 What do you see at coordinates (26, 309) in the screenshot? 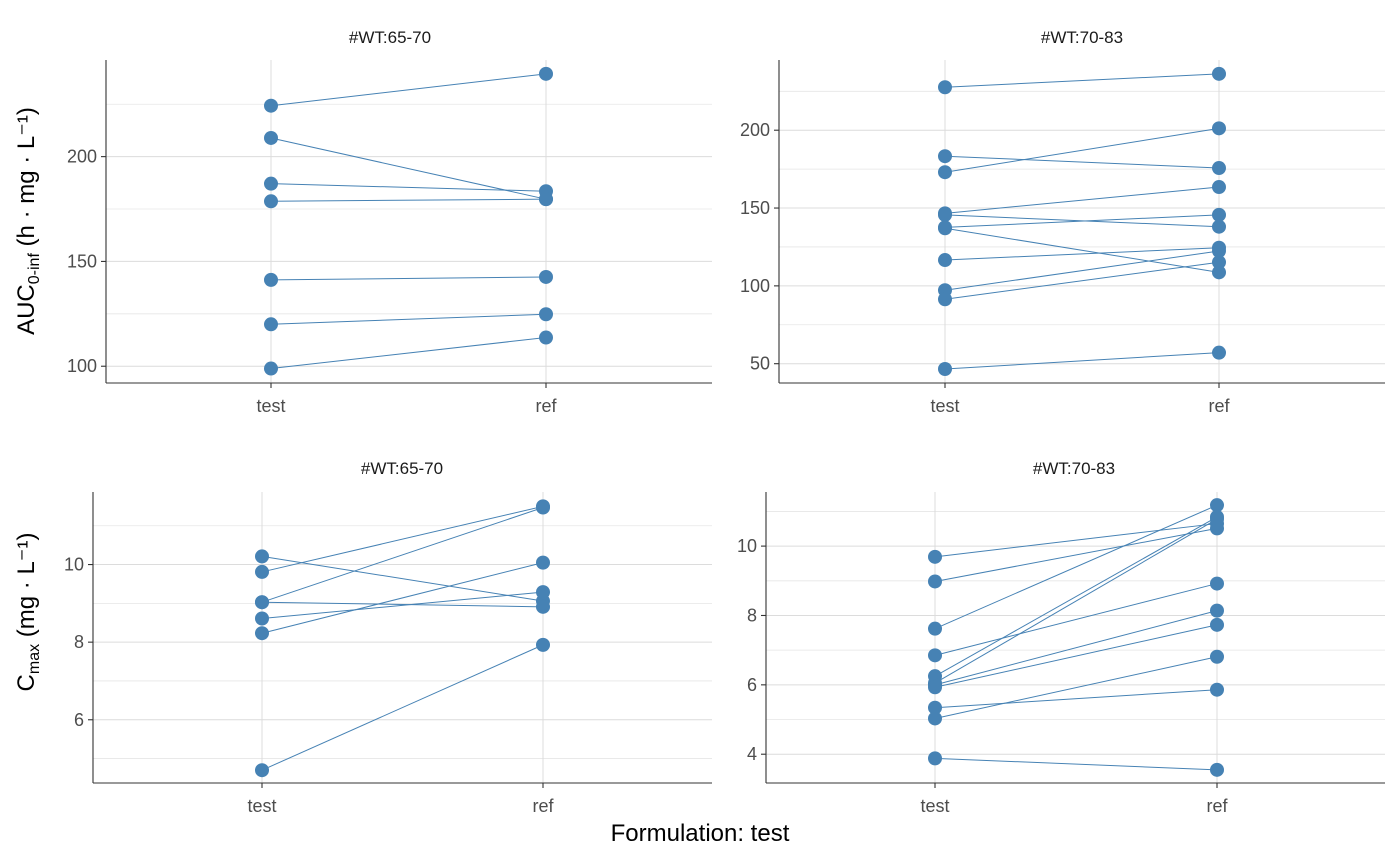
I see `y-title-main: AUC` at bounding box center [26, 309].